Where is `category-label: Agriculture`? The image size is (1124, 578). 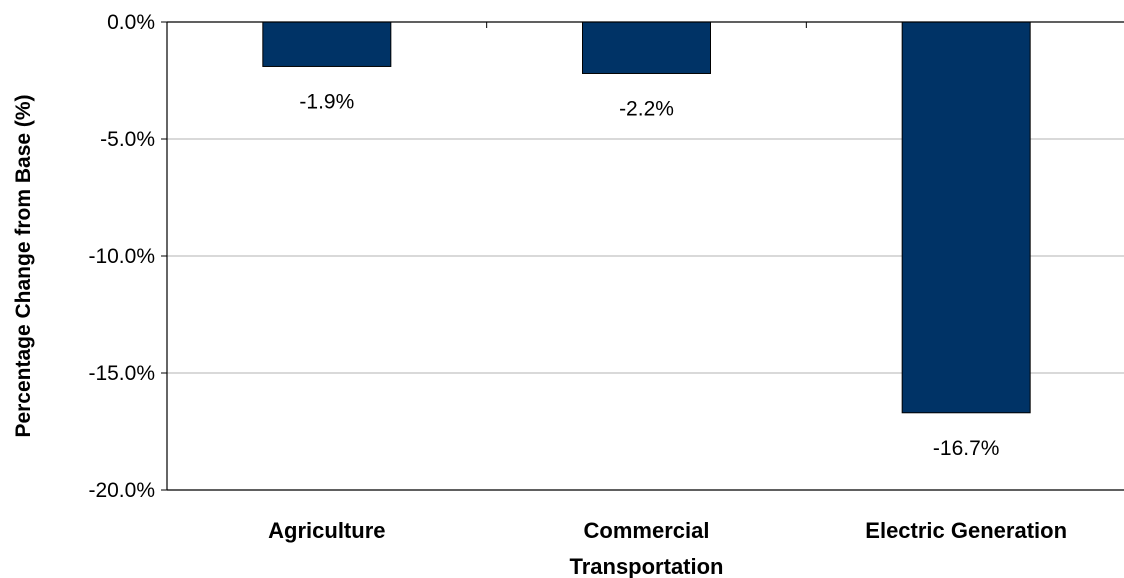 category-label: Agriculture is located at coordinates (326, 530).